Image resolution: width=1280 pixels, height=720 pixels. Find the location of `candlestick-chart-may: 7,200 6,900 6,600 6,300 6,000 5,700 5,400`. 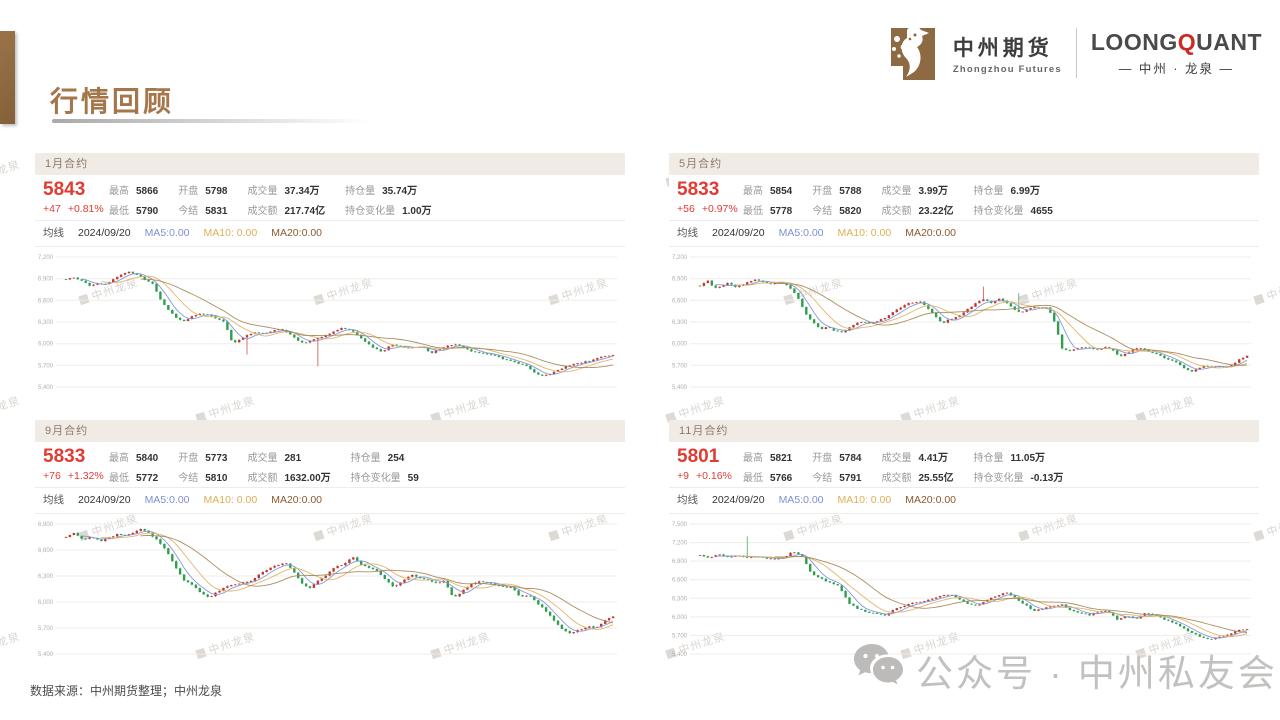

candlestick-chart-may: 7,200 6,900 6,600 6,300 6,000 5,700 5,400 is located at coordinates (964, 325).